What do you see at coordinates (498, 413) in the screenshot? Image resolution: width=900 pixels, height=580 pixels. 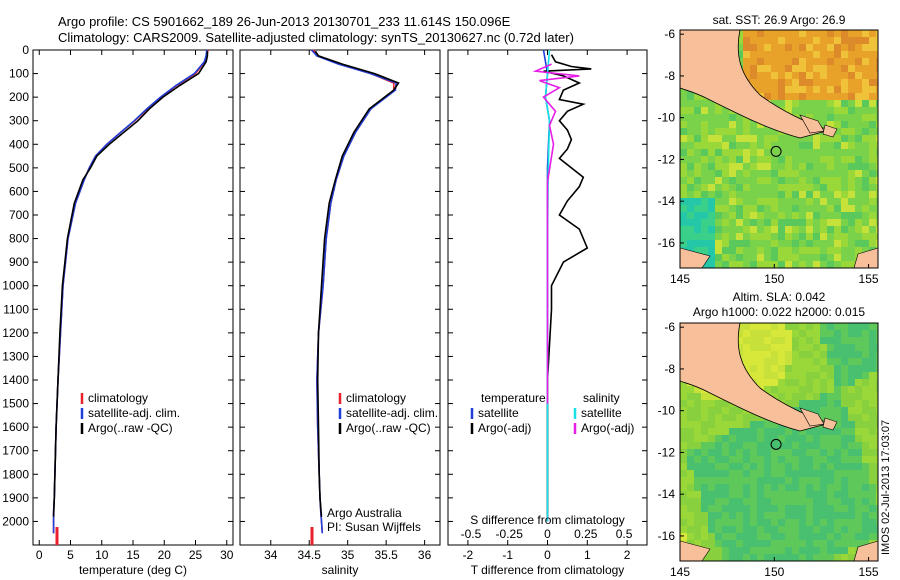 I see `legend-label: satellite` at bounding box center [498, 413].